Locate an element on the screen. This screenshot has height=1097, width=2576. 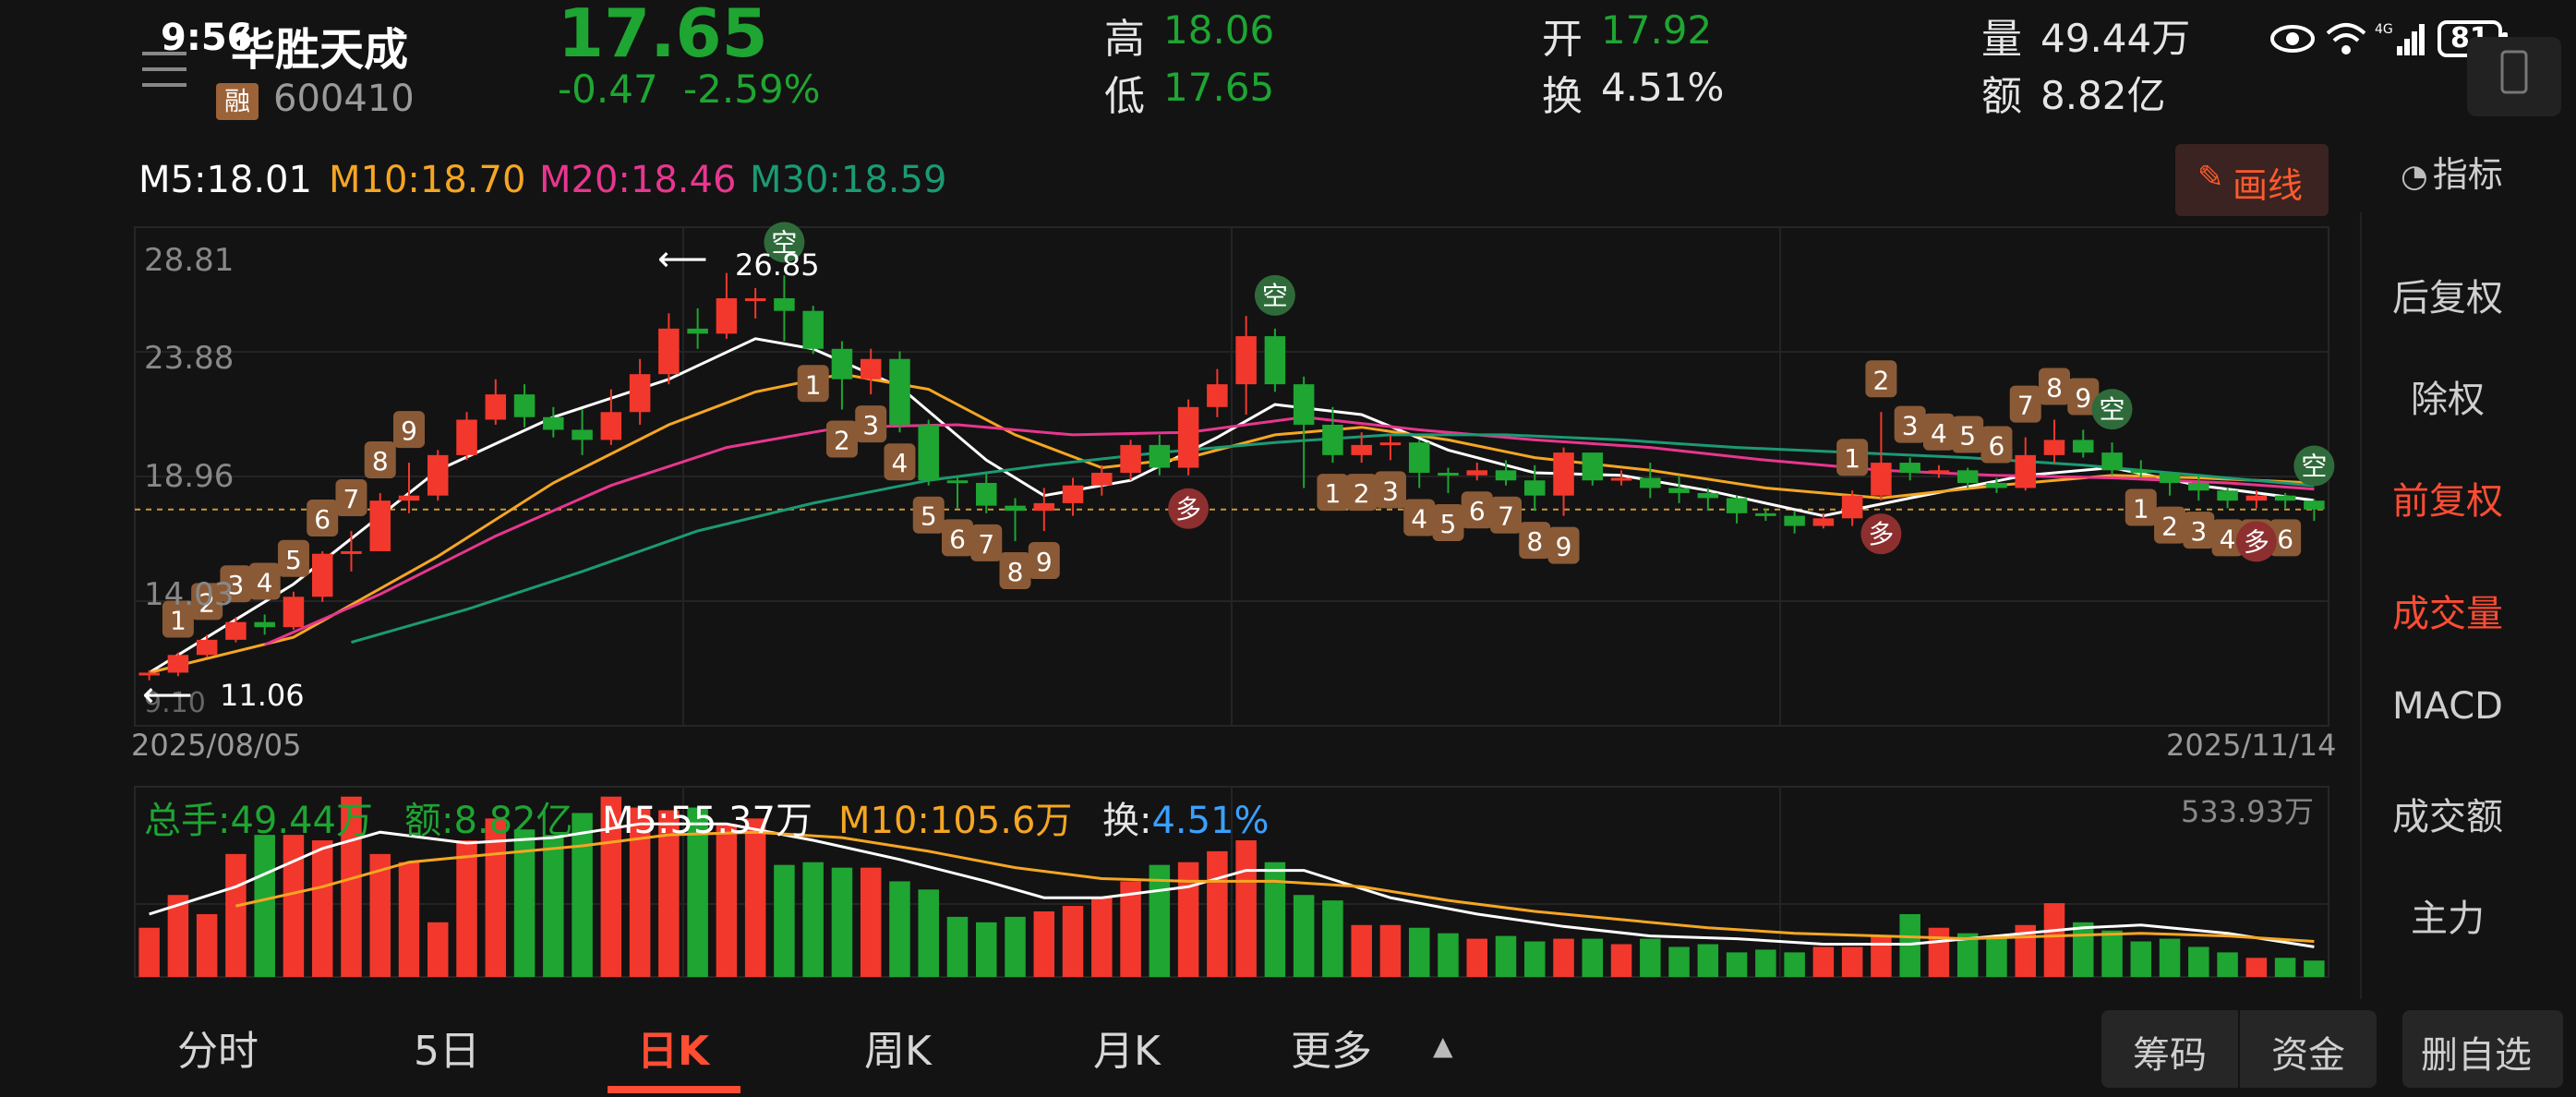
volume-value: 49.44万 is located at coordinates (2115, 38).